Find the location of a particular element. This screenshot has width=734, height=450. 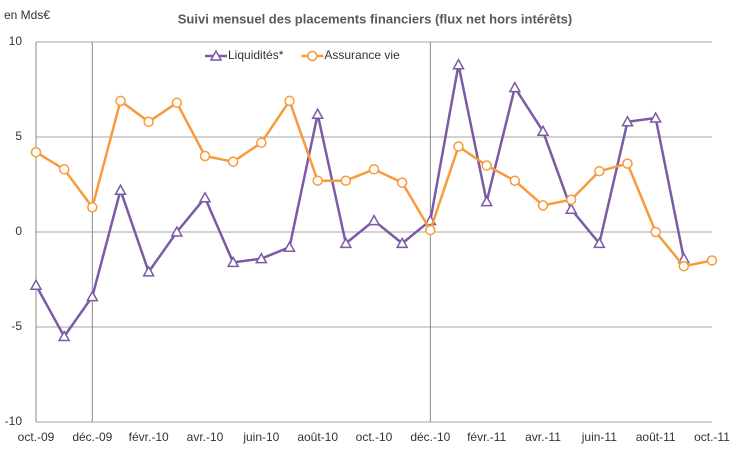

legend-label: Assurance vie is located at coordinates (362, 55).